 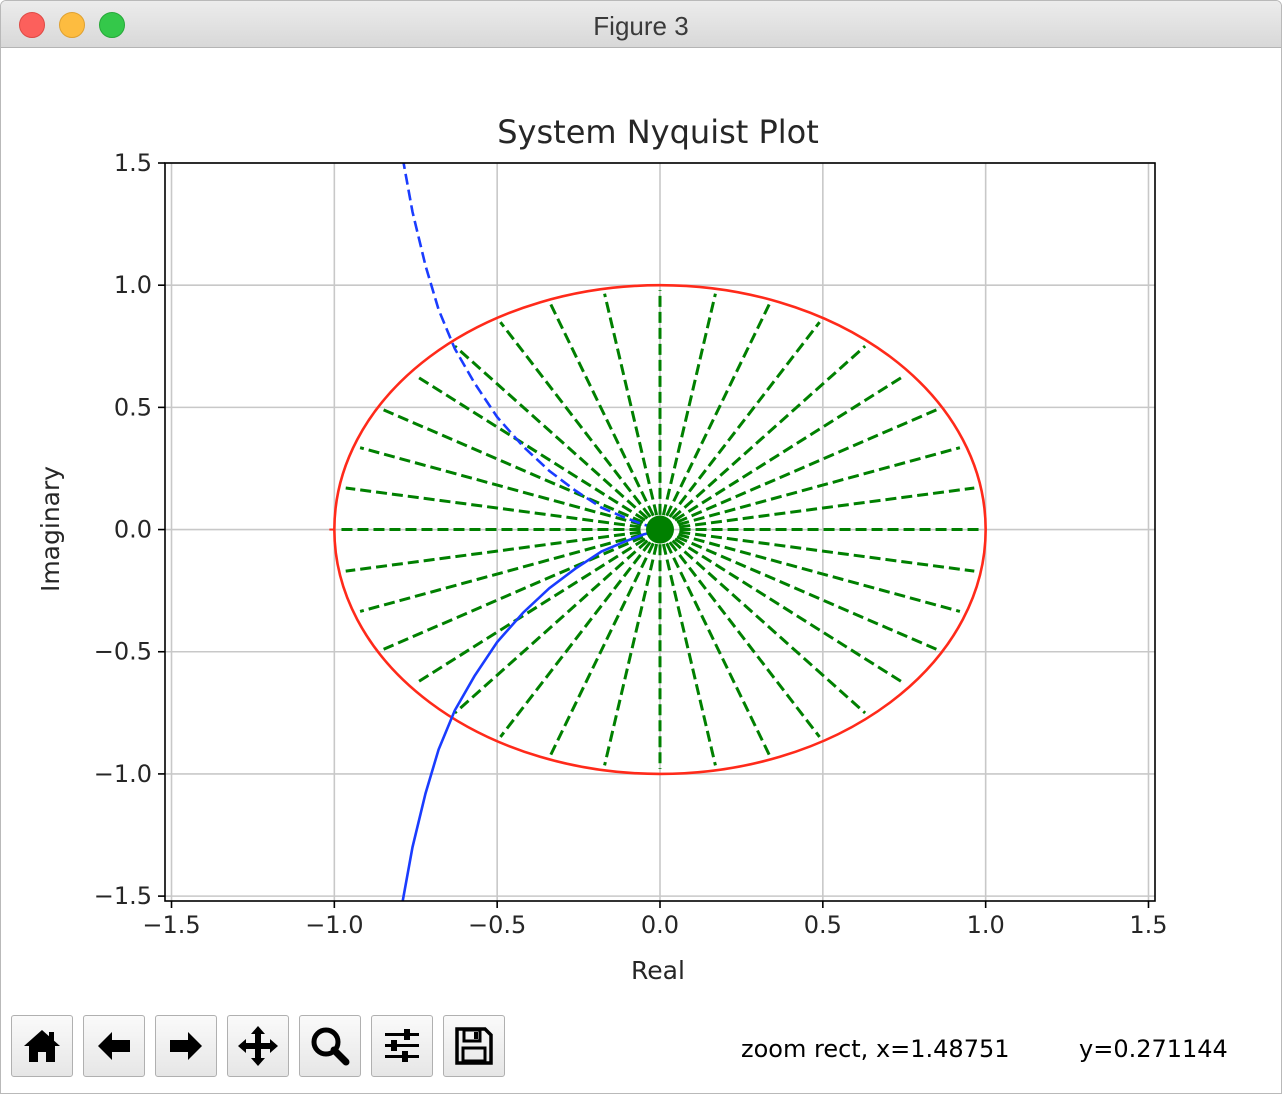 What do you see at coordinates (875, 1049) in the screenshot?
I see `status-coordinates-x: zoom rect, x=1.48751` at bounding box center [875, 1049].